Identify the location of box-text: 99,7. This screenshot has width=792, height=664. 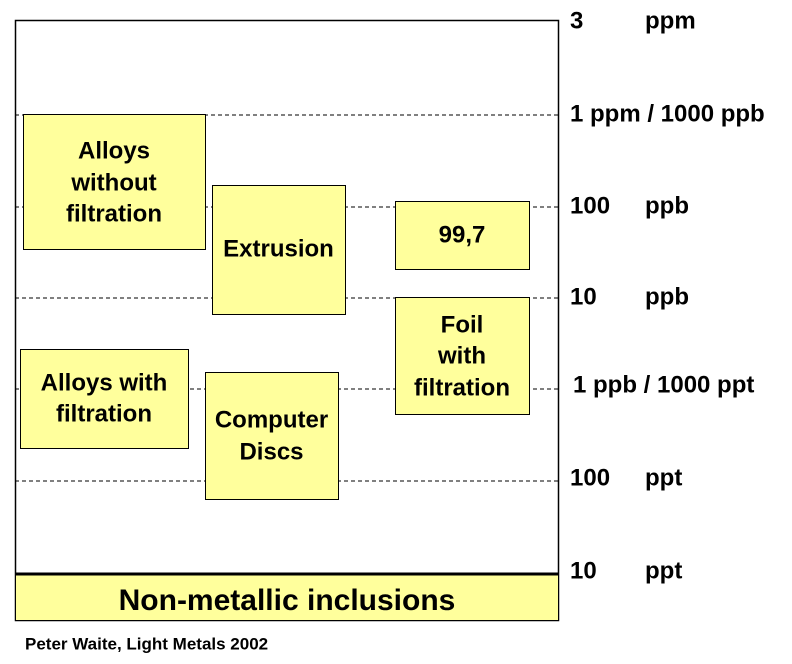
(462, 234).